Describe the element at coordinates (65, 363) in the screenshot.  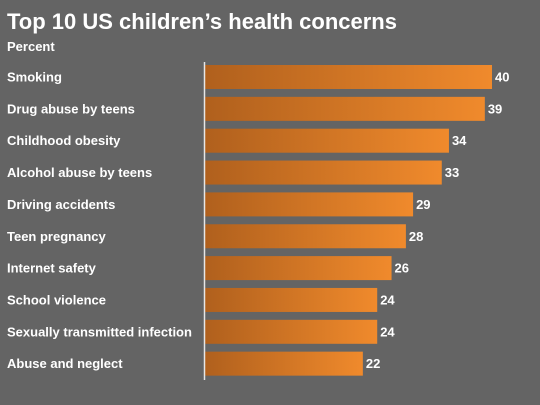
I see `category-label: Abuse and neglect` at that location.